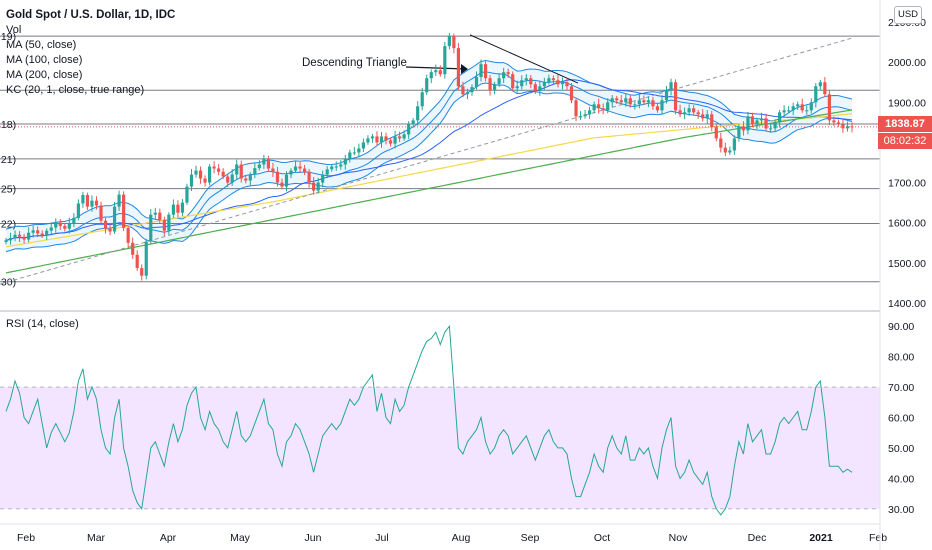 The image size is (932, 550). What do you see at coordinates (42, 324) in the screenshot?
I see `rsi-legend: RSI (14, close)` at bounding box center [42, 324].